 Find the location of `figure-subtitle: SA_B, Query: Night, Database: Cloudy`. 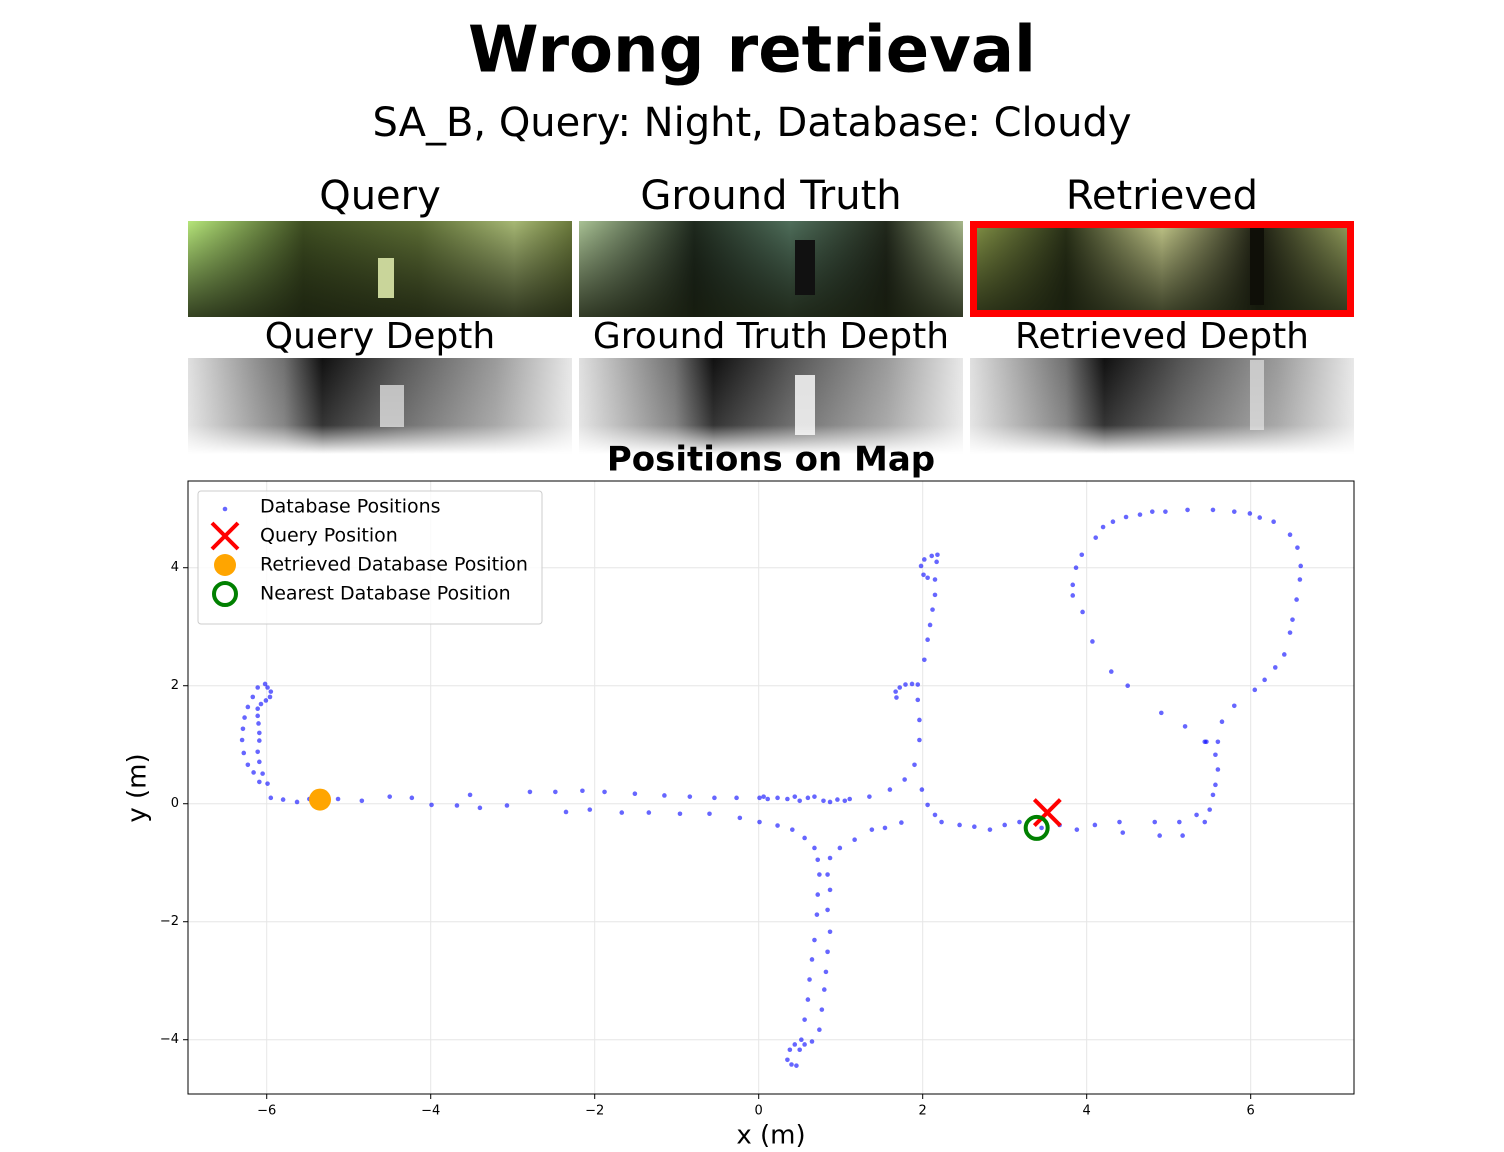

figure-subtitle: SA_B, Query: Night, Database: Cloudy is located at coordinates (751, 123).